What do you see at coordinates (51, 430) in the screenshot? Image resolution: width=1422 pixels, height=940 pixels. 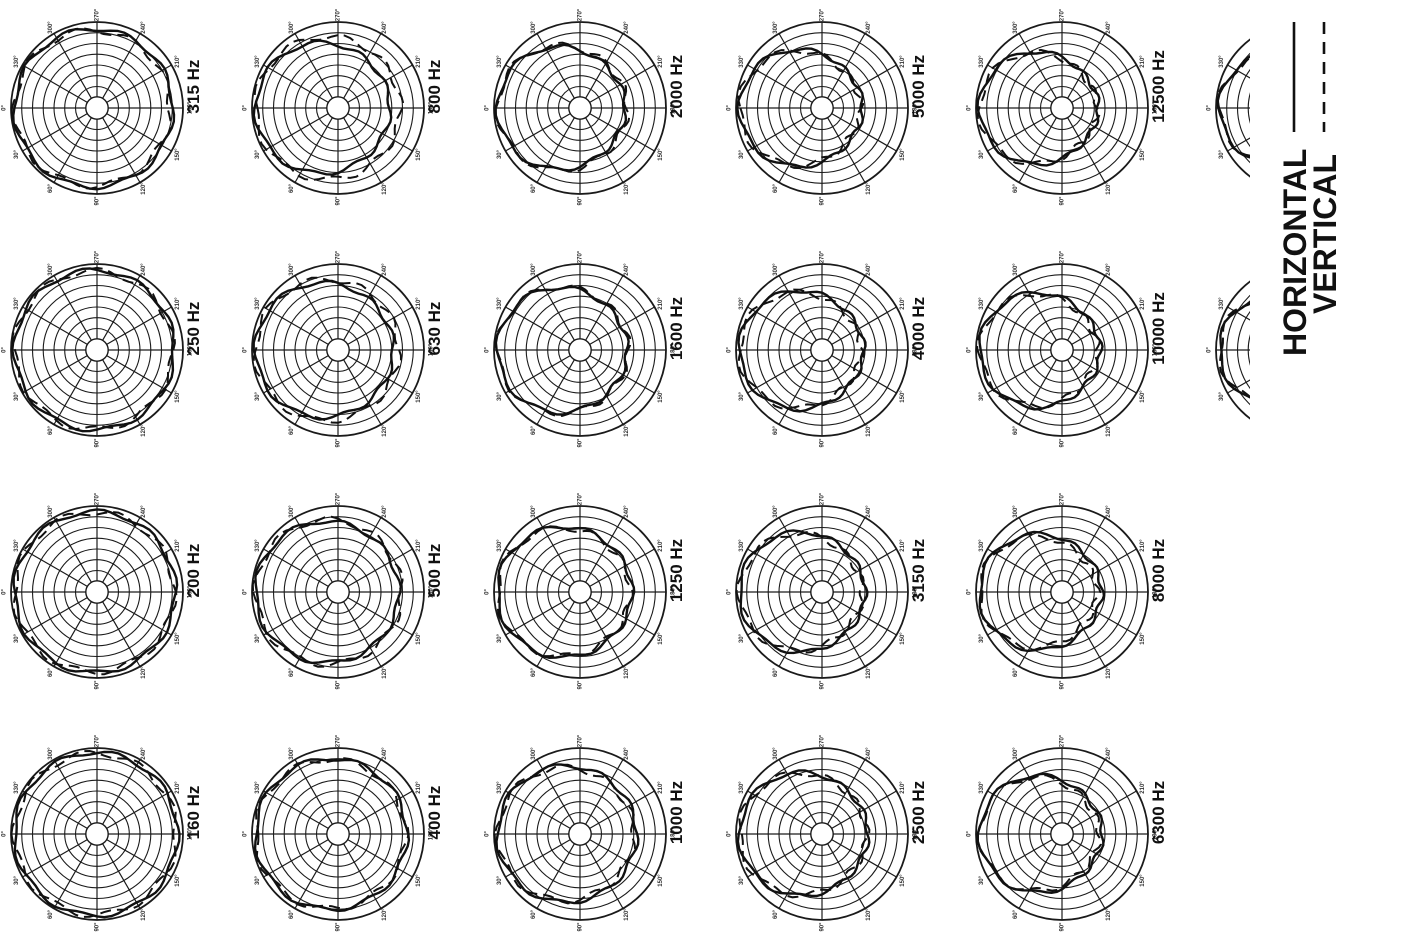 I see `angle-tick-label: 60°` at bounding box center [51, 430].